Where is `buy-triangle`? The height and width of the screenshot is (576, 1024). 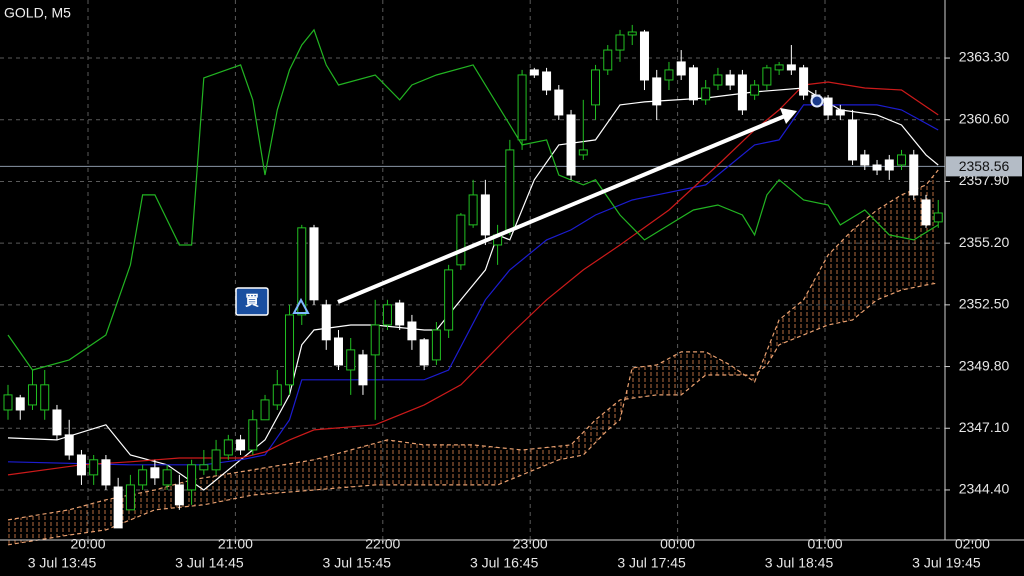
buy-triangle is located at coordinates (301, 305).